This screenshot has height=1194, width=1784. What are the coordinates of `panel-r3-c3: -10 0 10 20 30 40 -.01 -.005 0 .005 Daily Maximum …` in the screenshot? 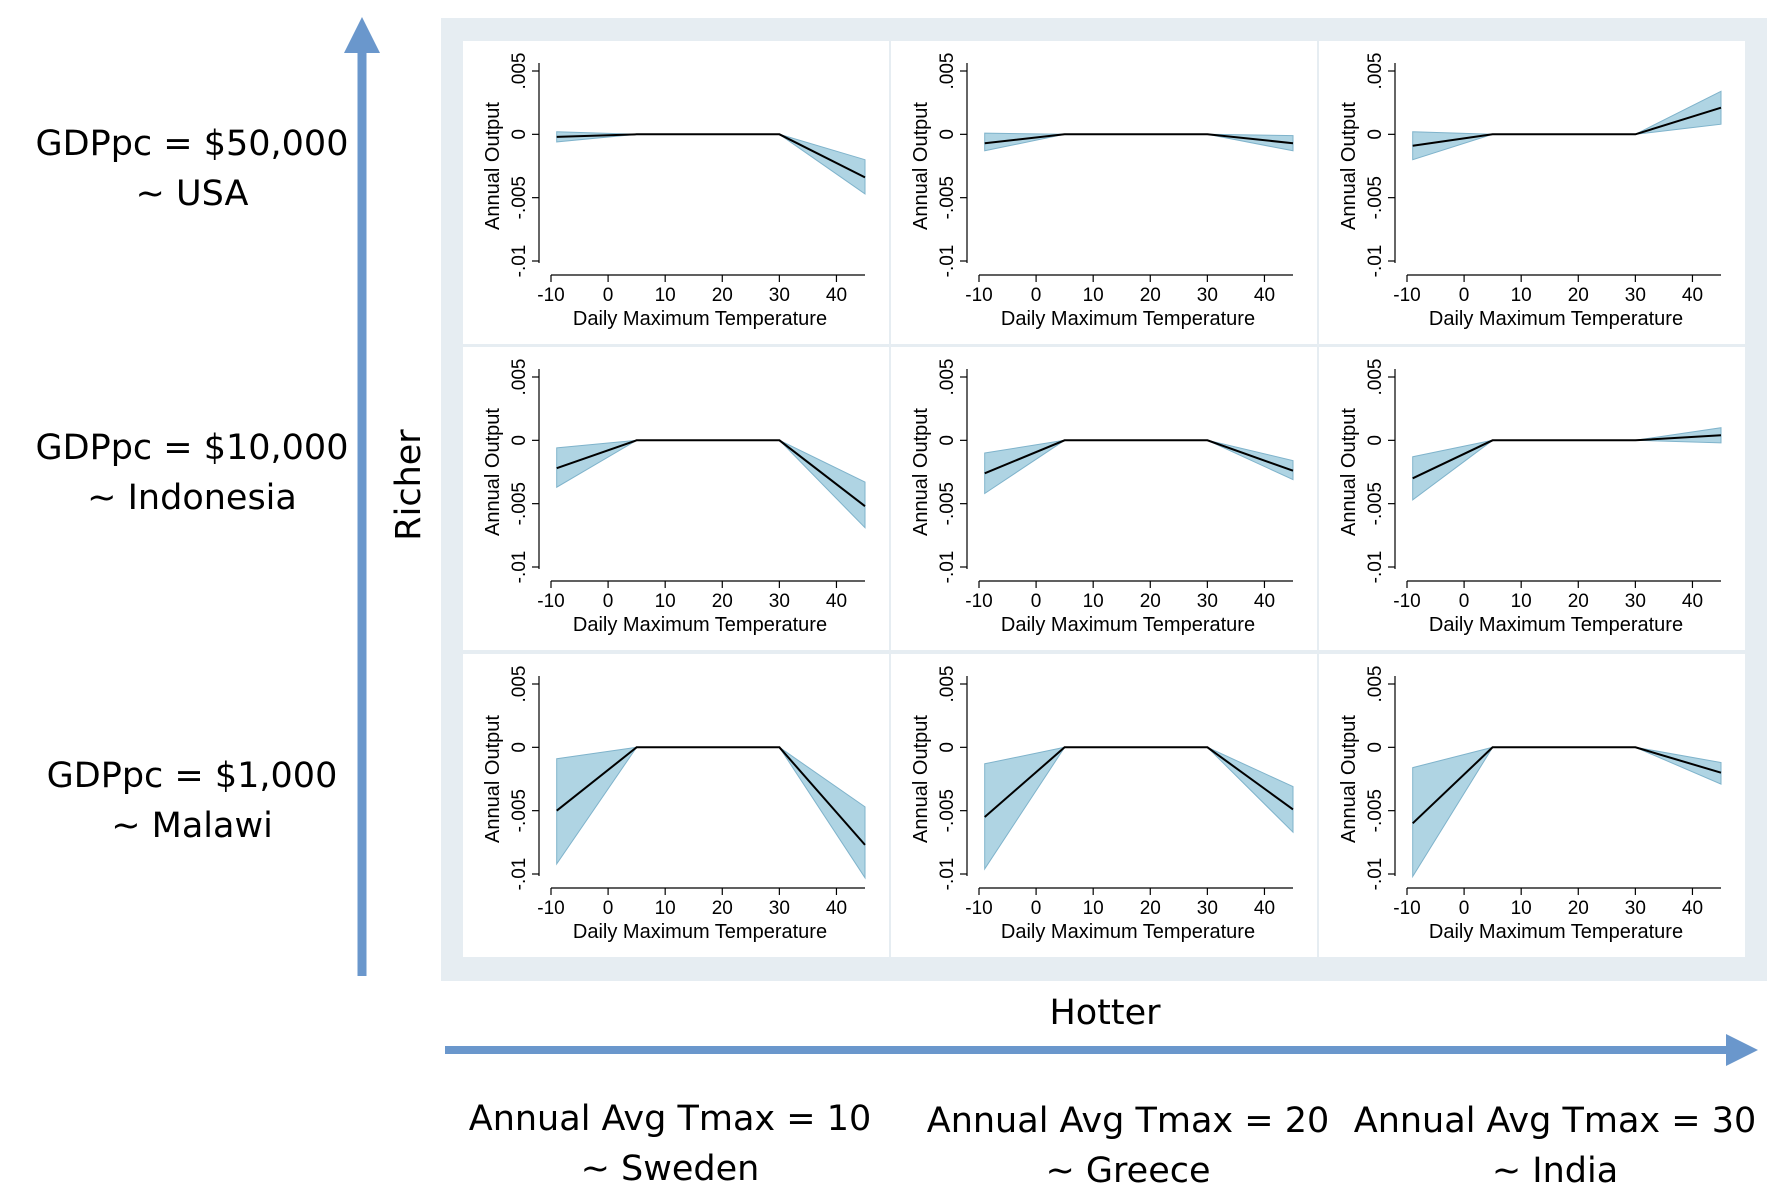 It's located at (1532, 805).